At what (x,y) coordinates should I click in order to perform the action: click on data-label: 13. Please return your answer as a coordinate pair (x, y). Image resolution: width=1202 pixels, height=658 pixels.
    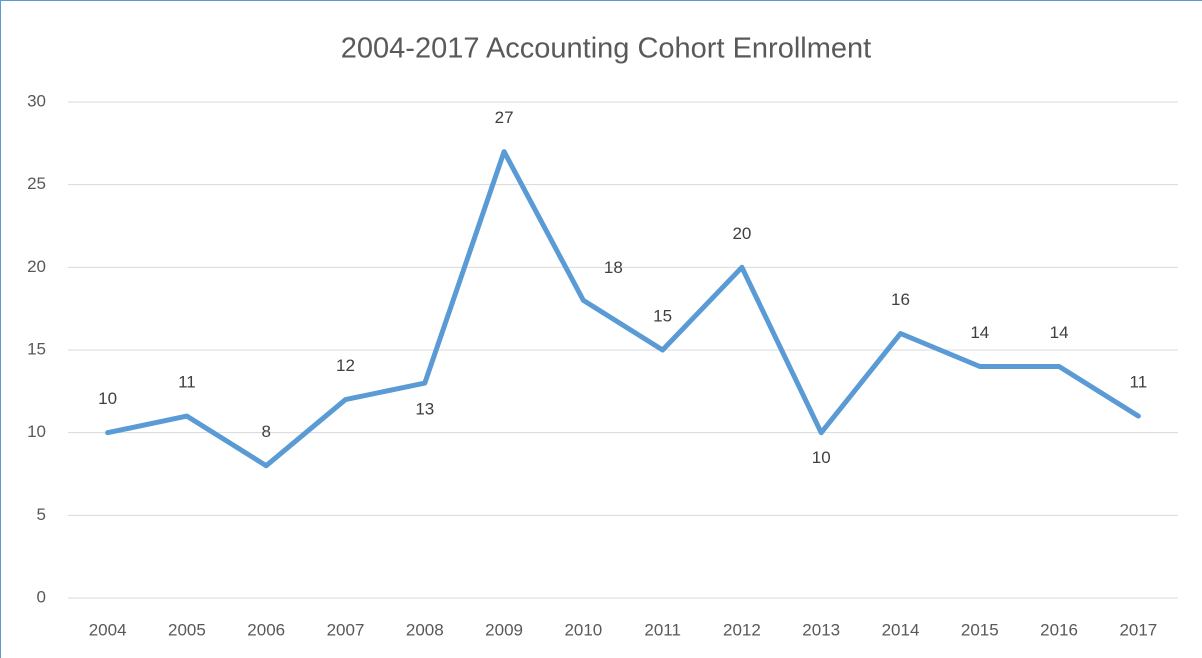
    Looking at the image, I should click on (424, 409).